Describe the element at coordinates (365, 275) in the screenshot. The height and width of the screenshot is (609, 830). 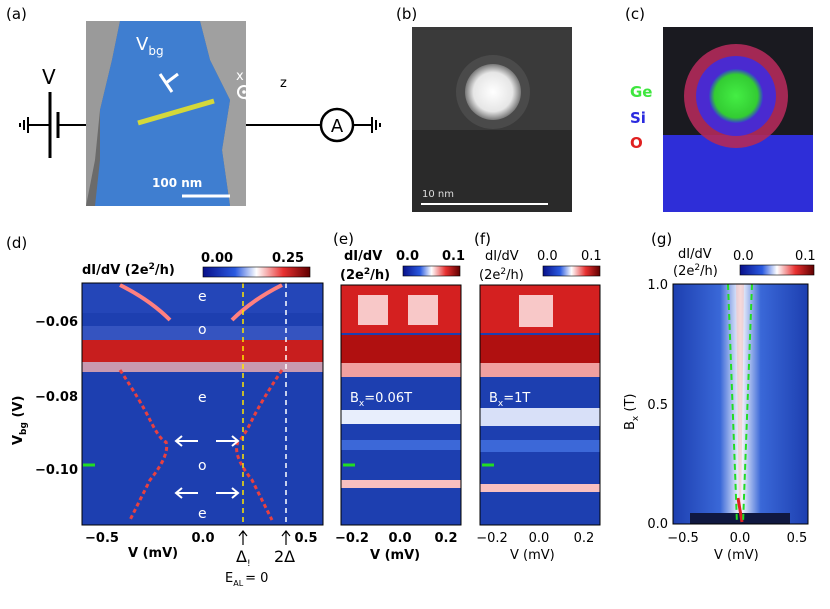
I see `panel-e-cbar-label2: (2e2/h)` at that location.